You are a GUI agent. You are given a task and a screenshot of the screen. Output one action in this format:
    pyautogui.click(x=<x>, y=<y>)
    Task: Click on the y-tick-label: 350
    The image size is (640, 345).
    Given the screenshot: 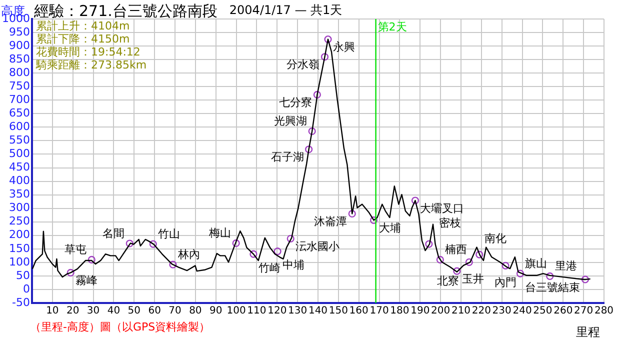 What is the action you would take?
    pyautogui.click(x=19, y=194)
    